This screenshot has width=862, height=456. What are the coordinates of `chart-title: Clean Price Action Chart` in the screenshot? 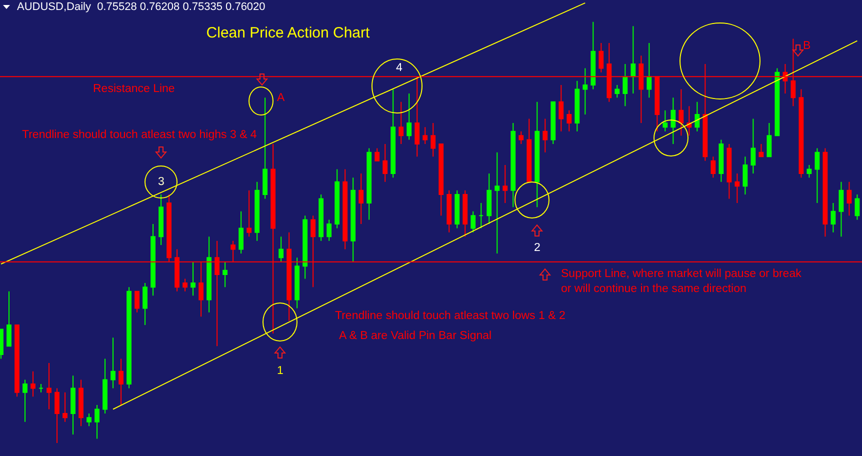 It's located at (288, 33).